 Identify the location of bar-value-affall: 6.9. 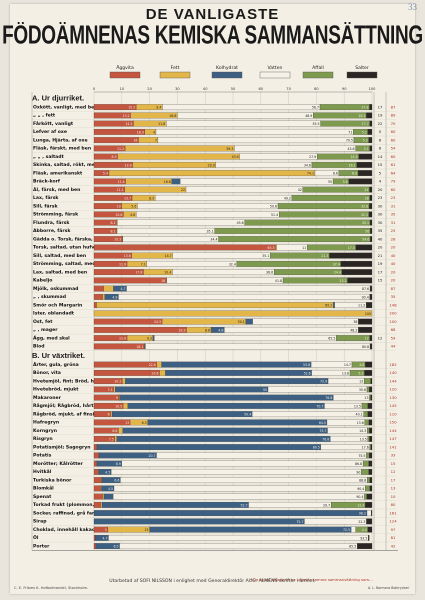
(354, 174).